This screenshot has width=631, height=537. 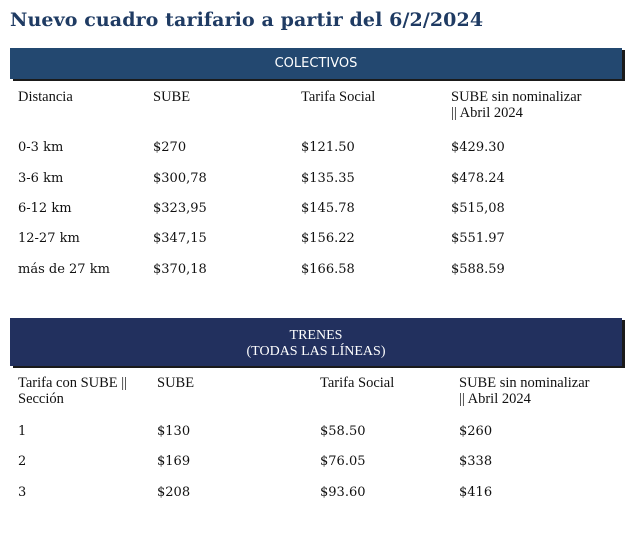 What do you see at coordinates (328, 147) in the screenshot?
I see `colectivos-cell-tarifa-social: $121.50` at bounding box center [328, 147].